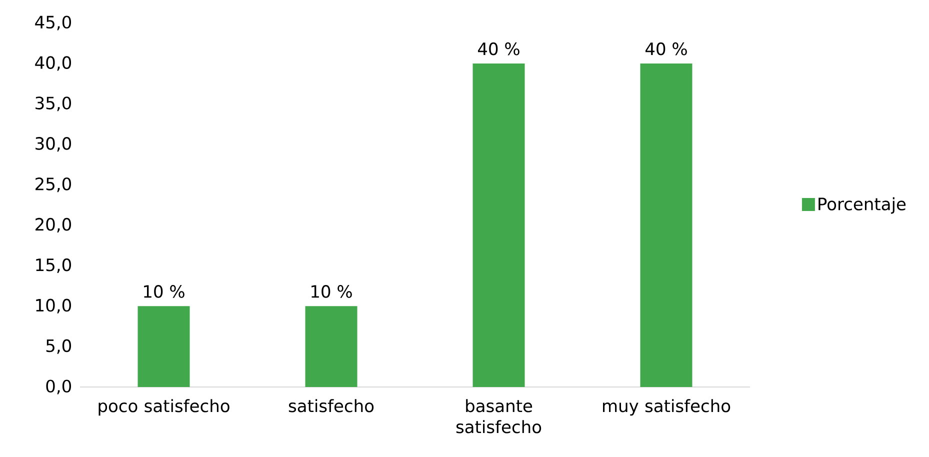 The image size is (929, 457). Describe the element at coordinates (53, 265) in the screenshot. I see `y-tick-label: 15,0` at that location.